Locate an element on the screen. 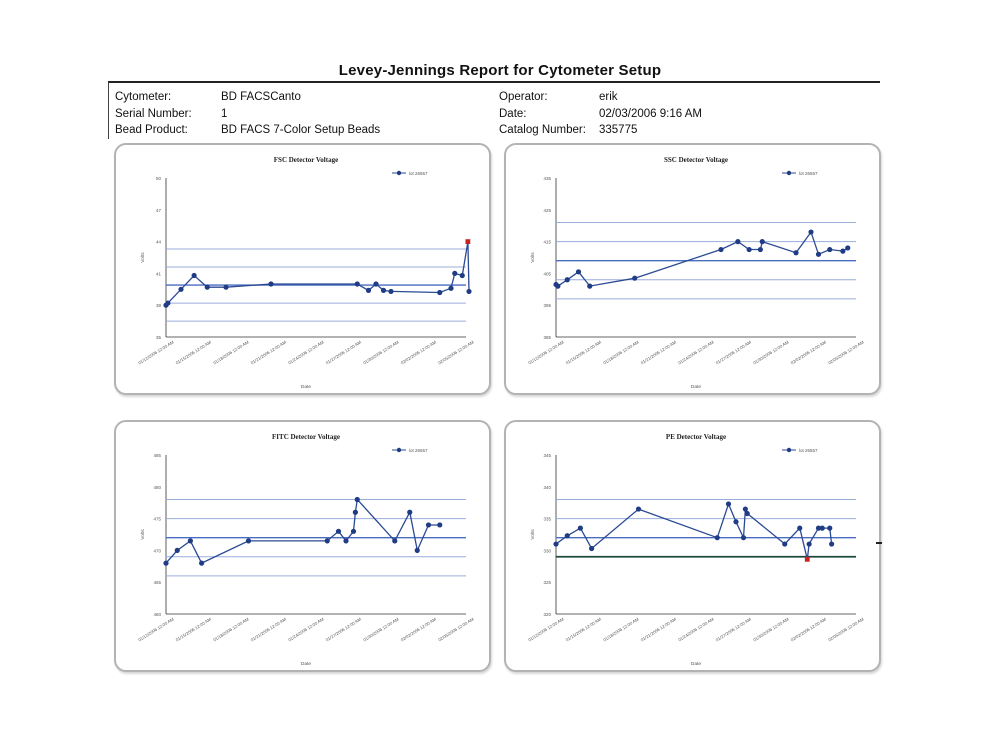  field-label: Serial Number: is located at coordinates (153, 114).